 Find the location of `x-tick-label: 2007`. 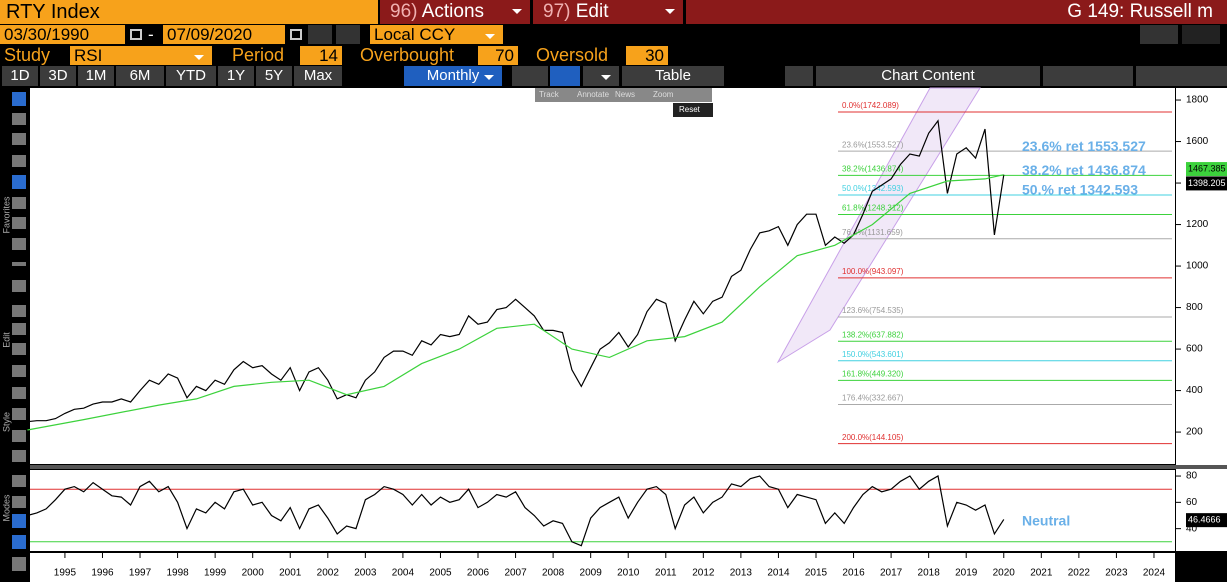

x-tick-label: 2007 is located at coordinates (515, 573).